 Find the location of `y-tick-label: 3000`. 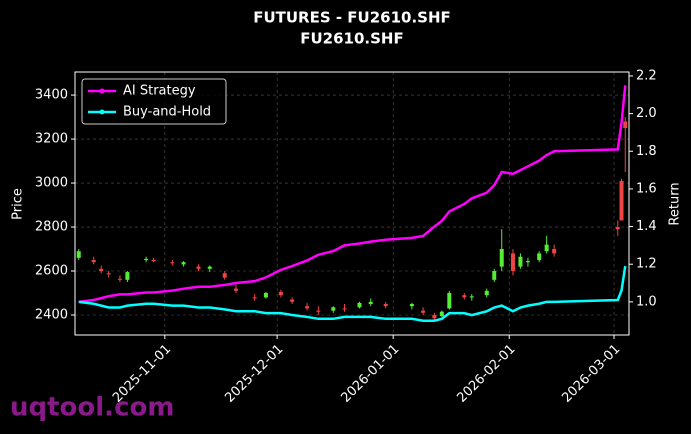

y-tick-label: 3000 is located at coordinates (51, 183).